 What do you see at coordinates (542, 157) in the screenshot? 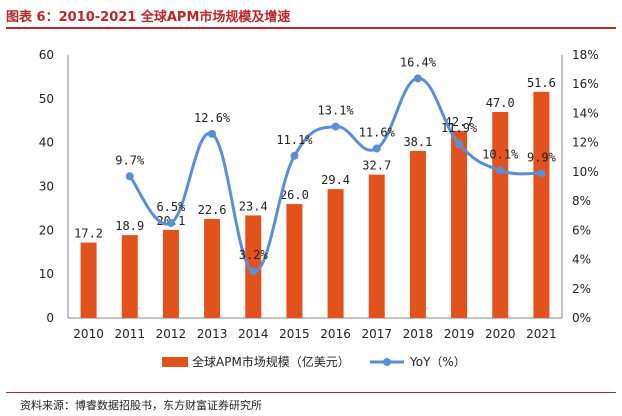
I see `yoy-value-label: 9.9%` at bounding box center [542, 157].